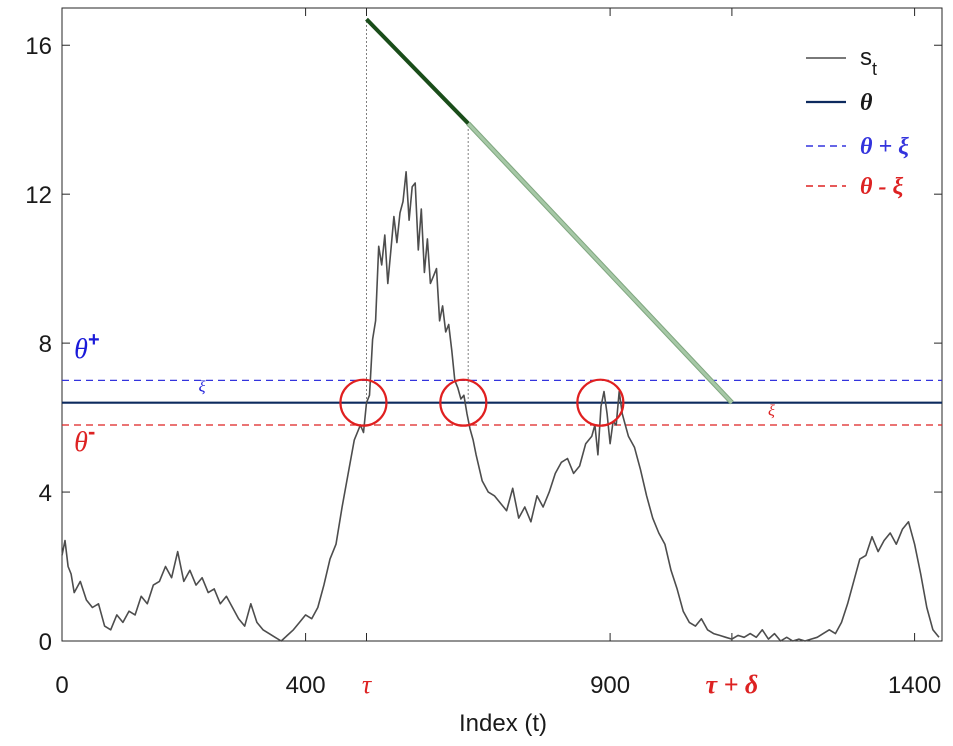 The image size is (953, 746). What do you see at coordinates (610, 685) in the screenshot?
I see `x-tick-label-900: 900` at bounding box center [610, 685].